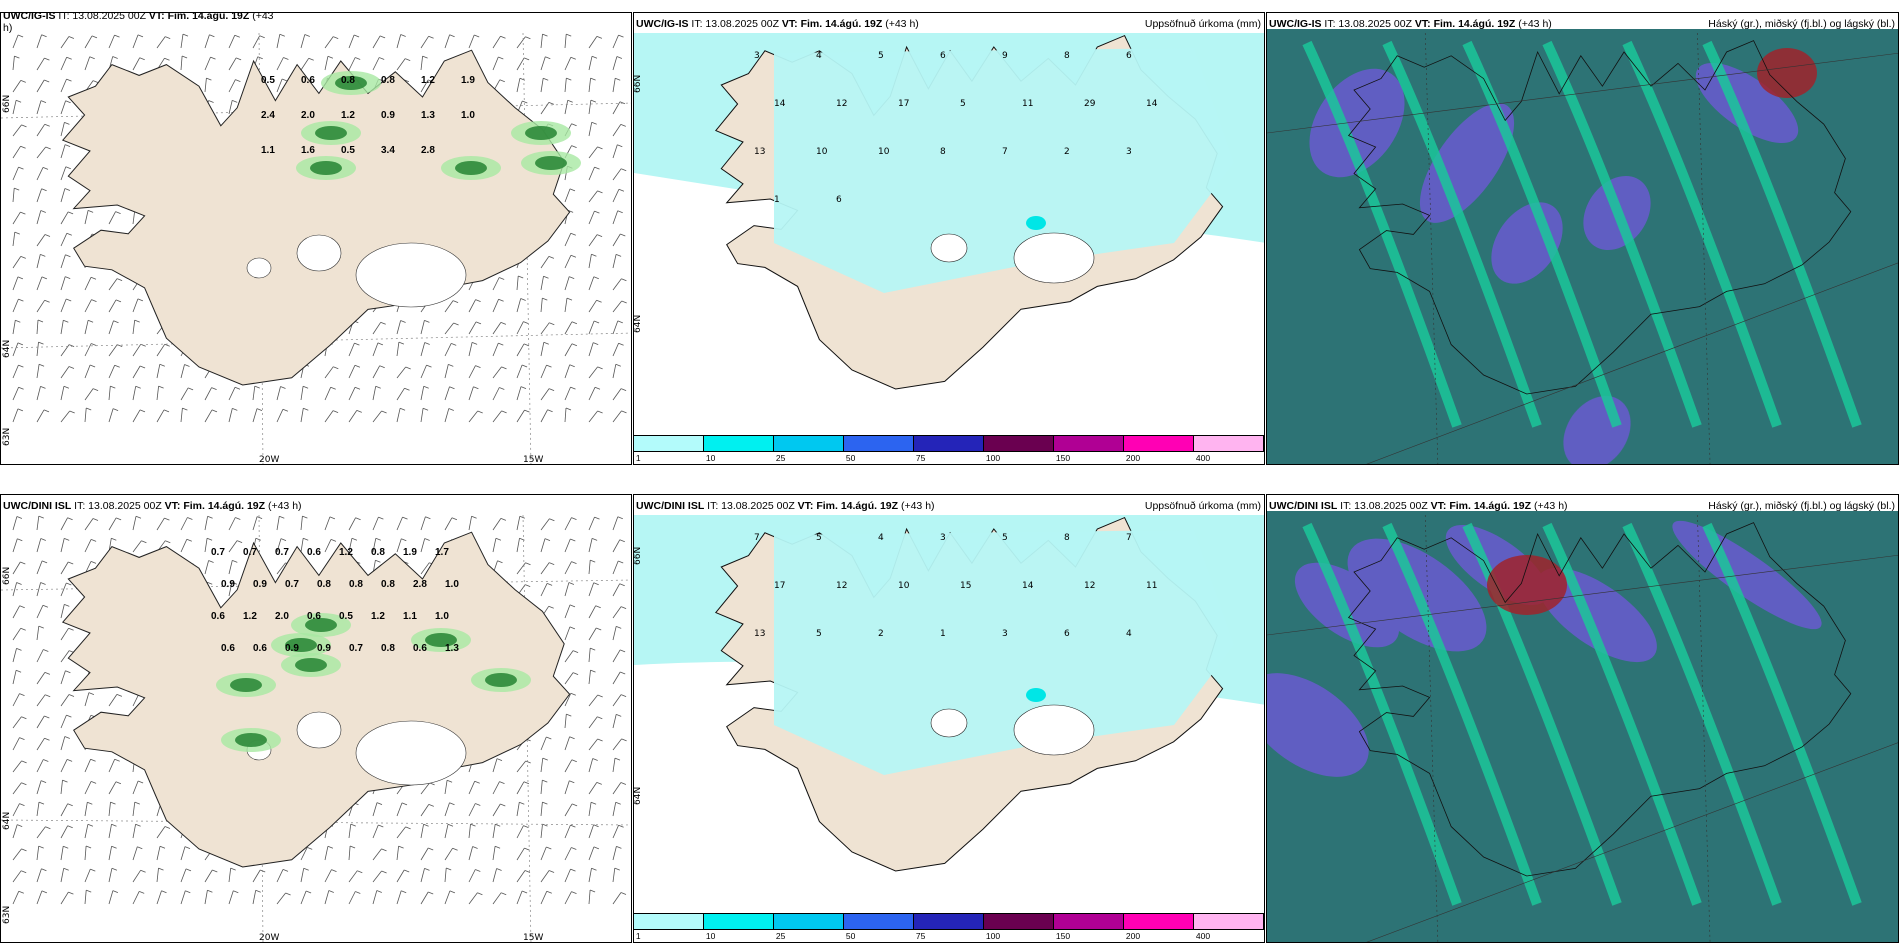 The height and width of the screenshot is (950, 1900). What do you see at coordinates (268, 115) in the screenshot?
I see `gust-value: 2.4` at bounding box center [268, 115].